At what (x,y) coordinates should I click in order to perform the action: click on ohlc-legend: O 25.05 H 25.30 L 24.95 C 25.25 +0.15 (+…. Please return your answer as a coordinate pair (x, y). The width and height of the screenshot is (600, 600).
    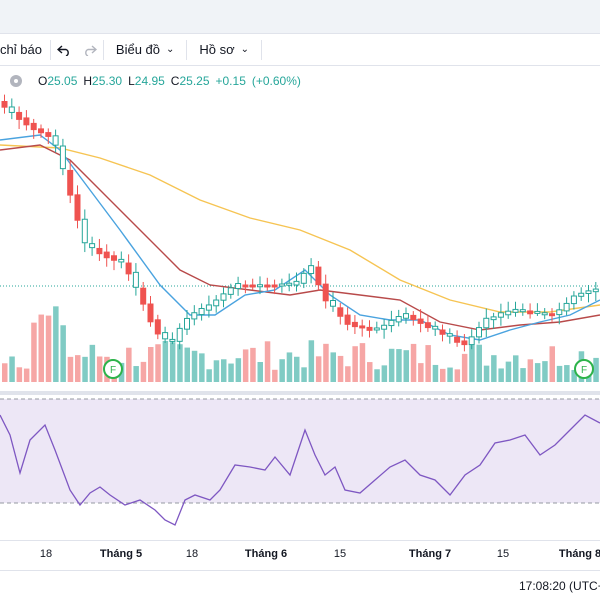
    Looking at the image, I should click on (158, 81).